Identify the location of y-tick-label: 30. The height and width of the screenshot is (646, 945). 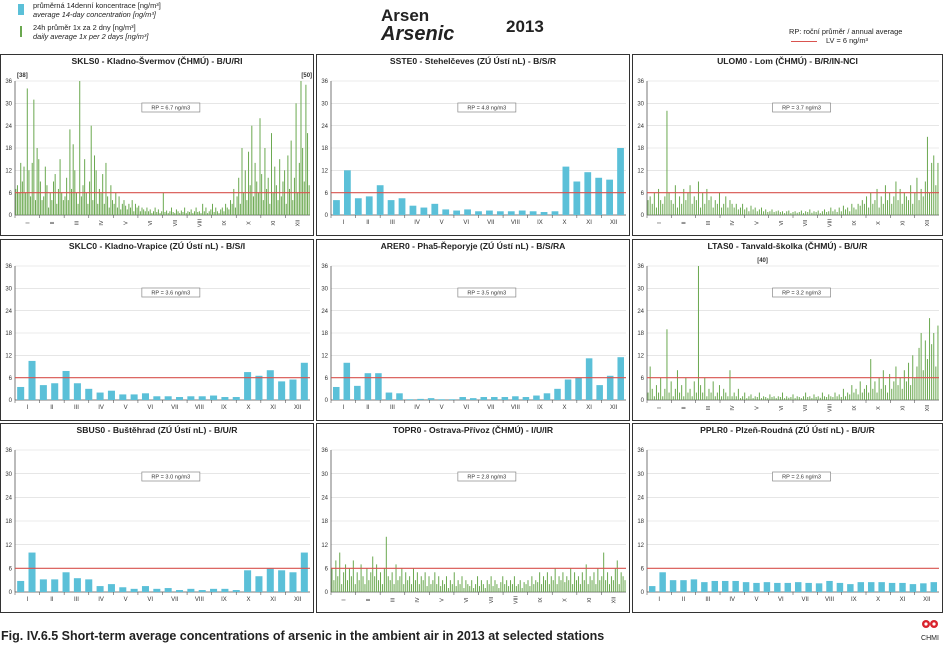
(640, 290).